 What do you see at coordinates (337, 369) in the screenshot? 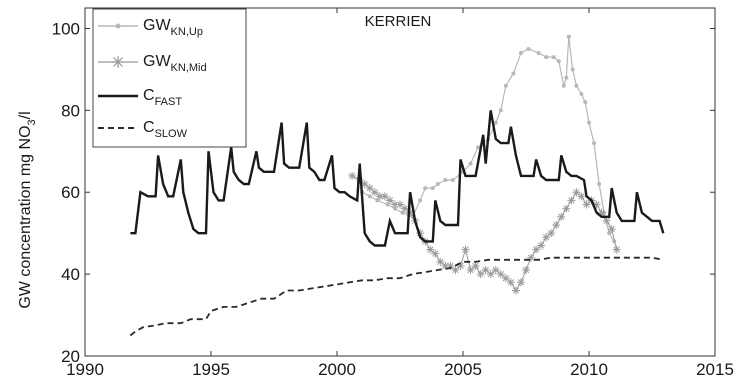
I see `x-tick-label: 2000` at bounding box center [337, 369].